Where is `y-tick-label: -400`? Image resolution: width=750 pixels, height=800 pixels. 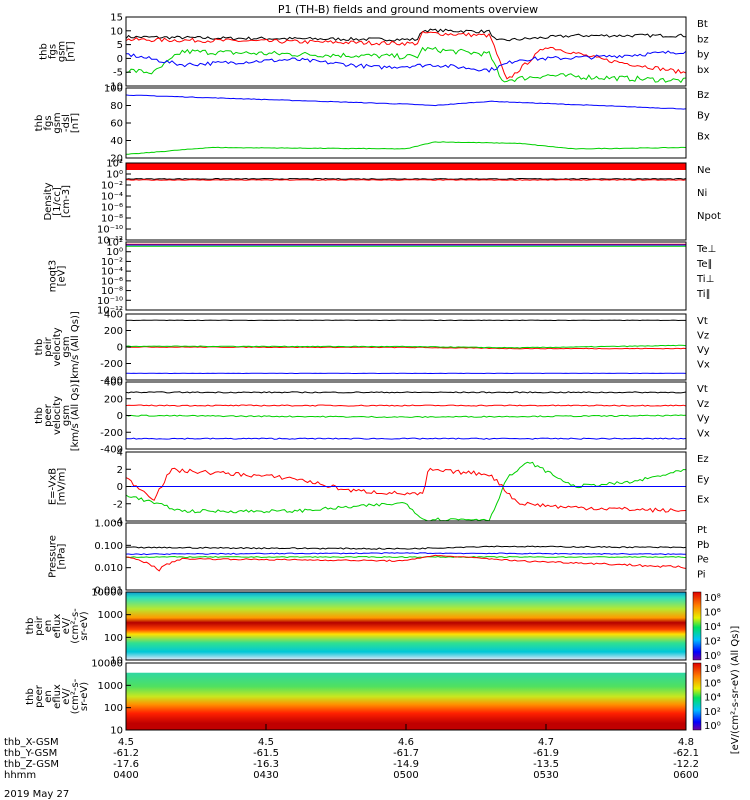 y-tick-label: -400 is located at coordinates (111, 381).